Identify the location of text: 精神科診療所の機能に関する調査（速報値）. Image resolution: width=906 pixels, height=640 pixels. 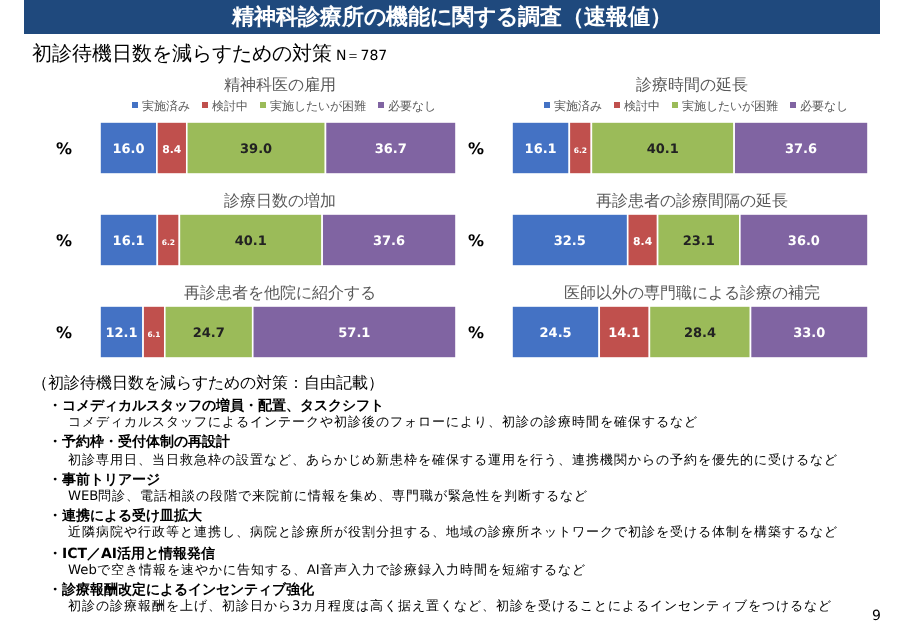
(452, 17).